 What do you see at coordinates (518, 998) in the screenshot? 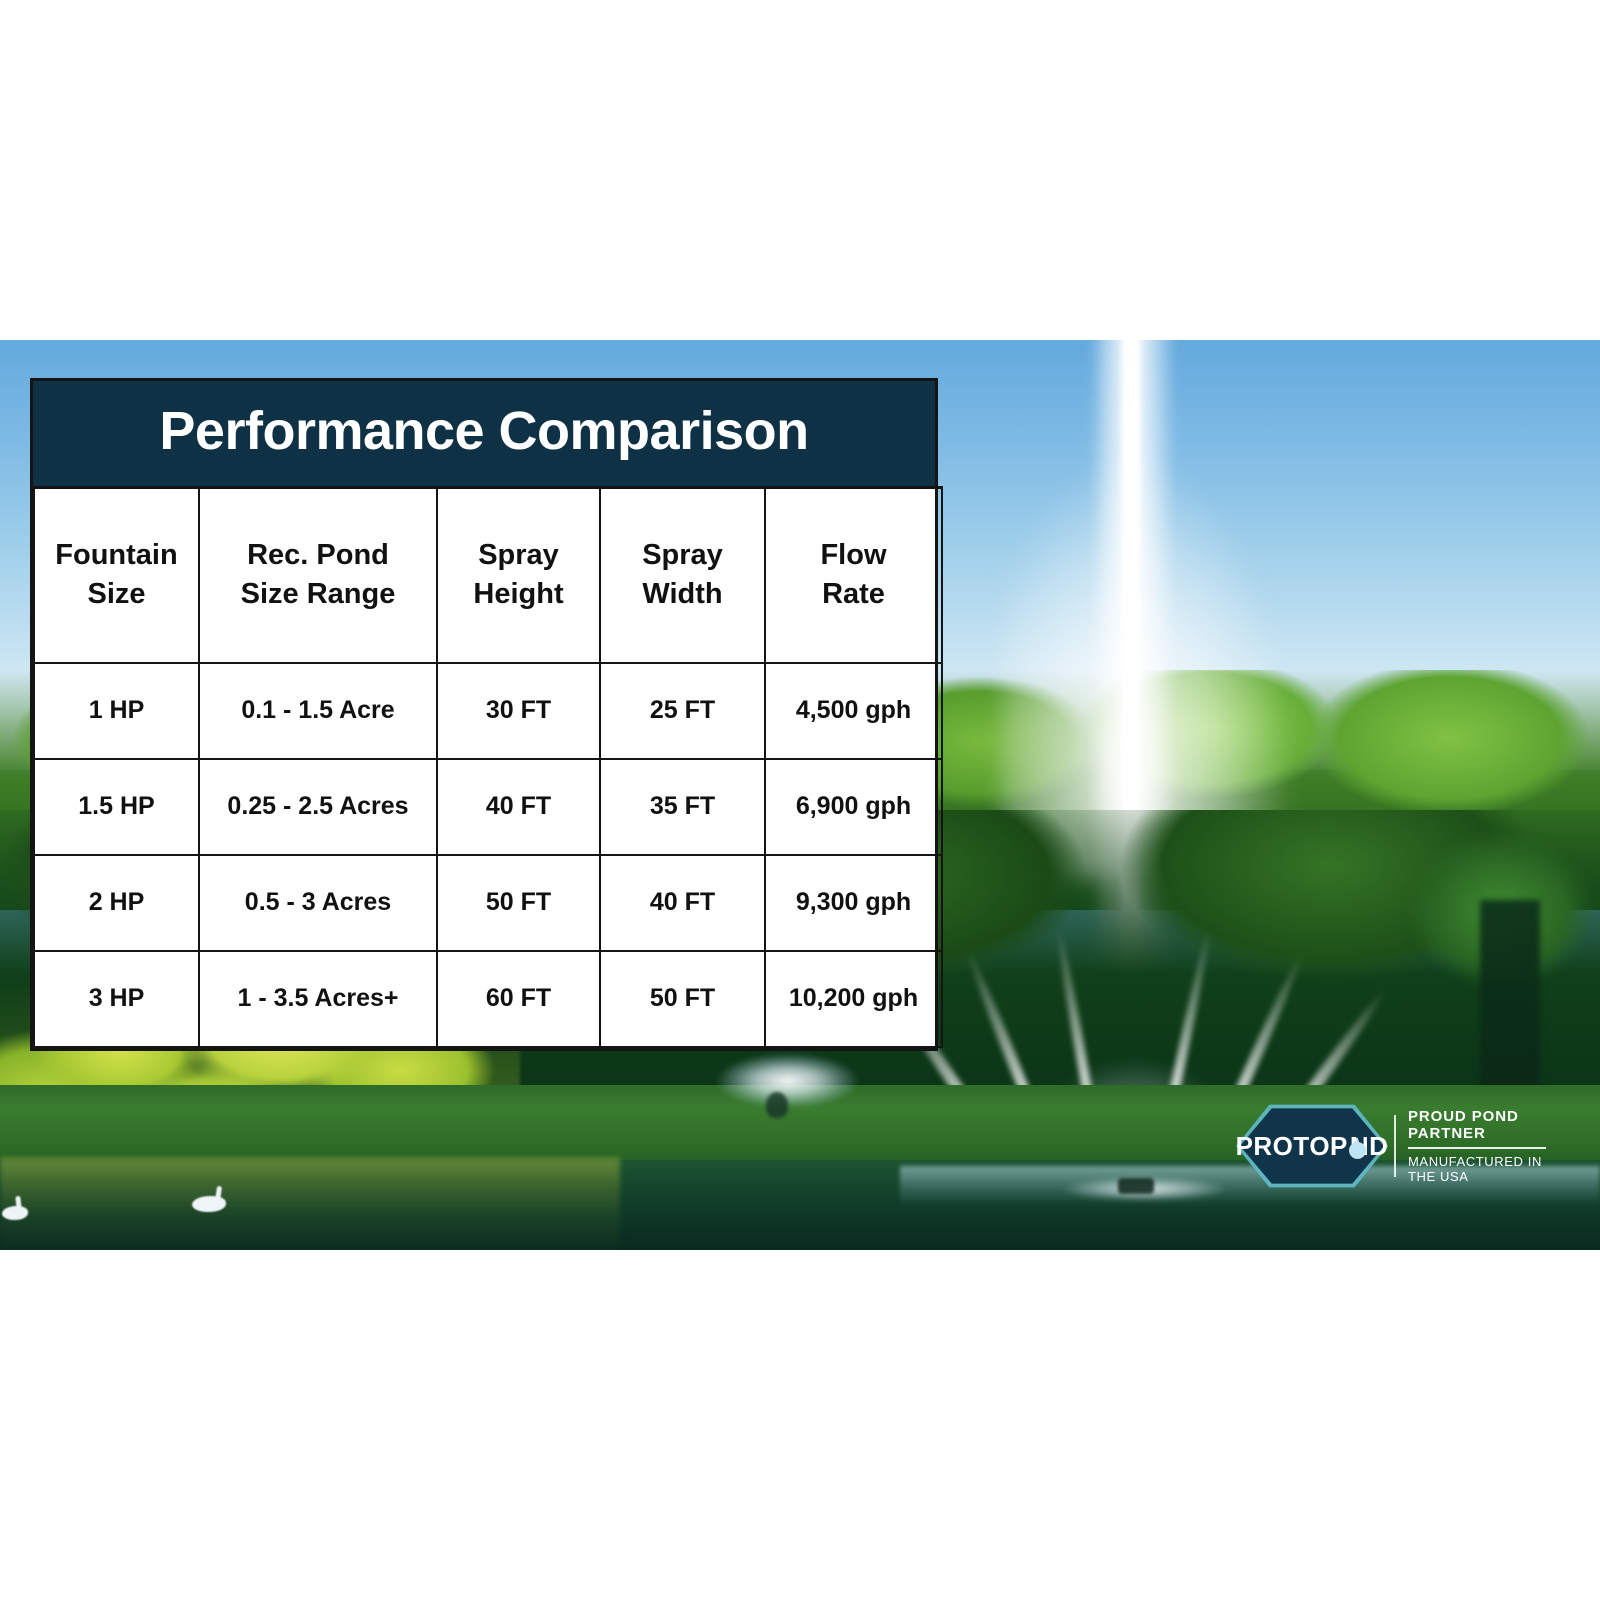
I see `table-cell: 60 FT` at bounding box center [518, 998].